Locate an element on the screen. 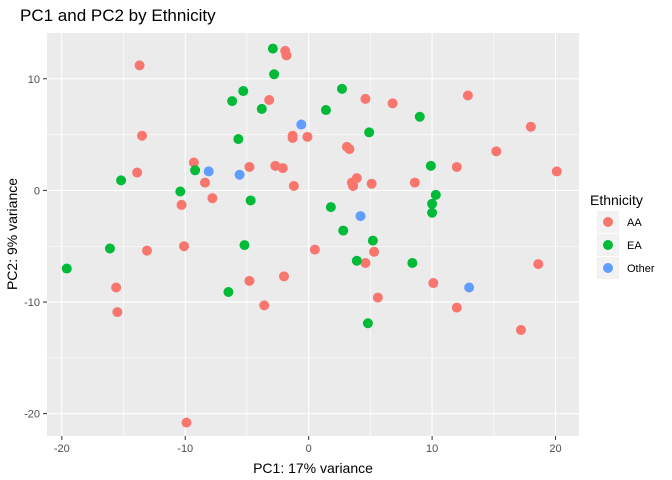  chart-title: PC1 and PC2 by Ethnicity is located at coordinates (118, 15).